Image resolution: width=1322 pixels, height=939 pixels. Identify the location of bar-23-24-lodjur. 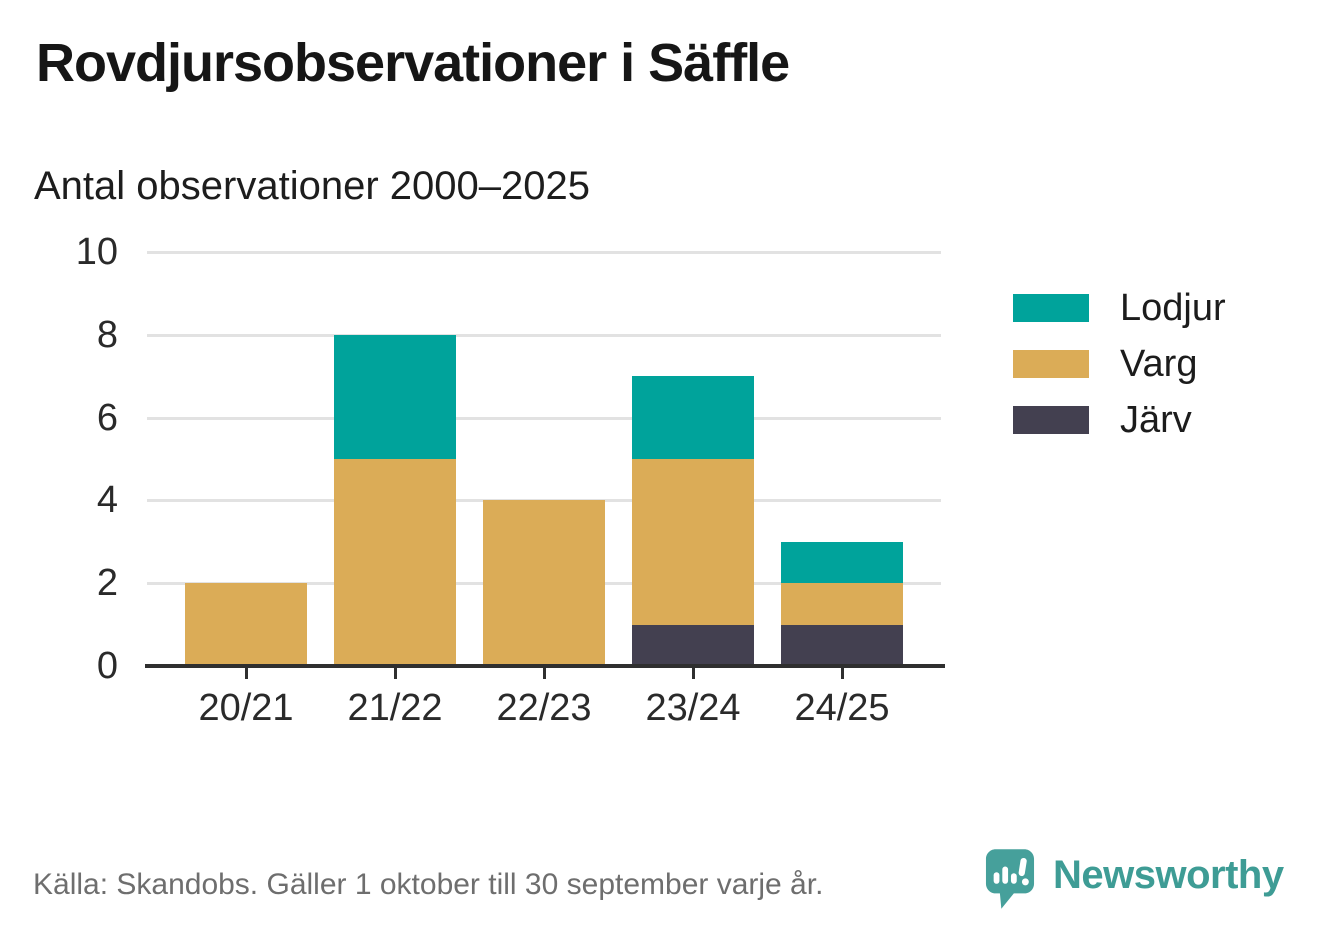
(693, 417).